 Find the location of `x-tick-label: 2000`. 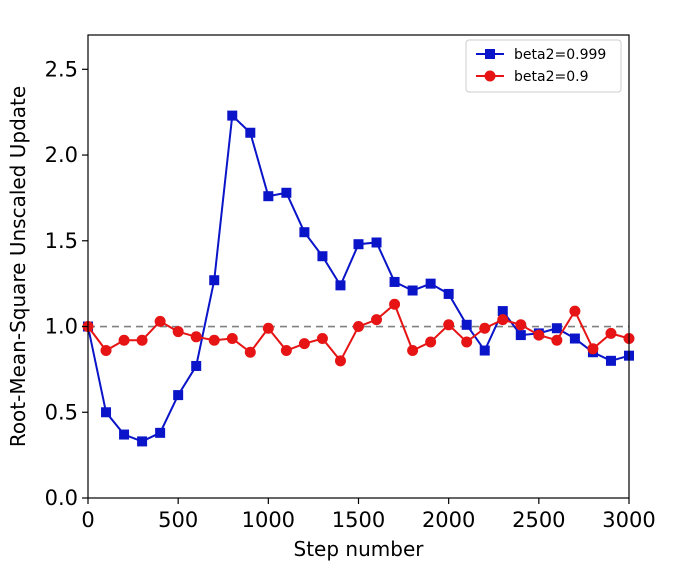

x-tick-label: 2000 is located at coordinates (448, 520).